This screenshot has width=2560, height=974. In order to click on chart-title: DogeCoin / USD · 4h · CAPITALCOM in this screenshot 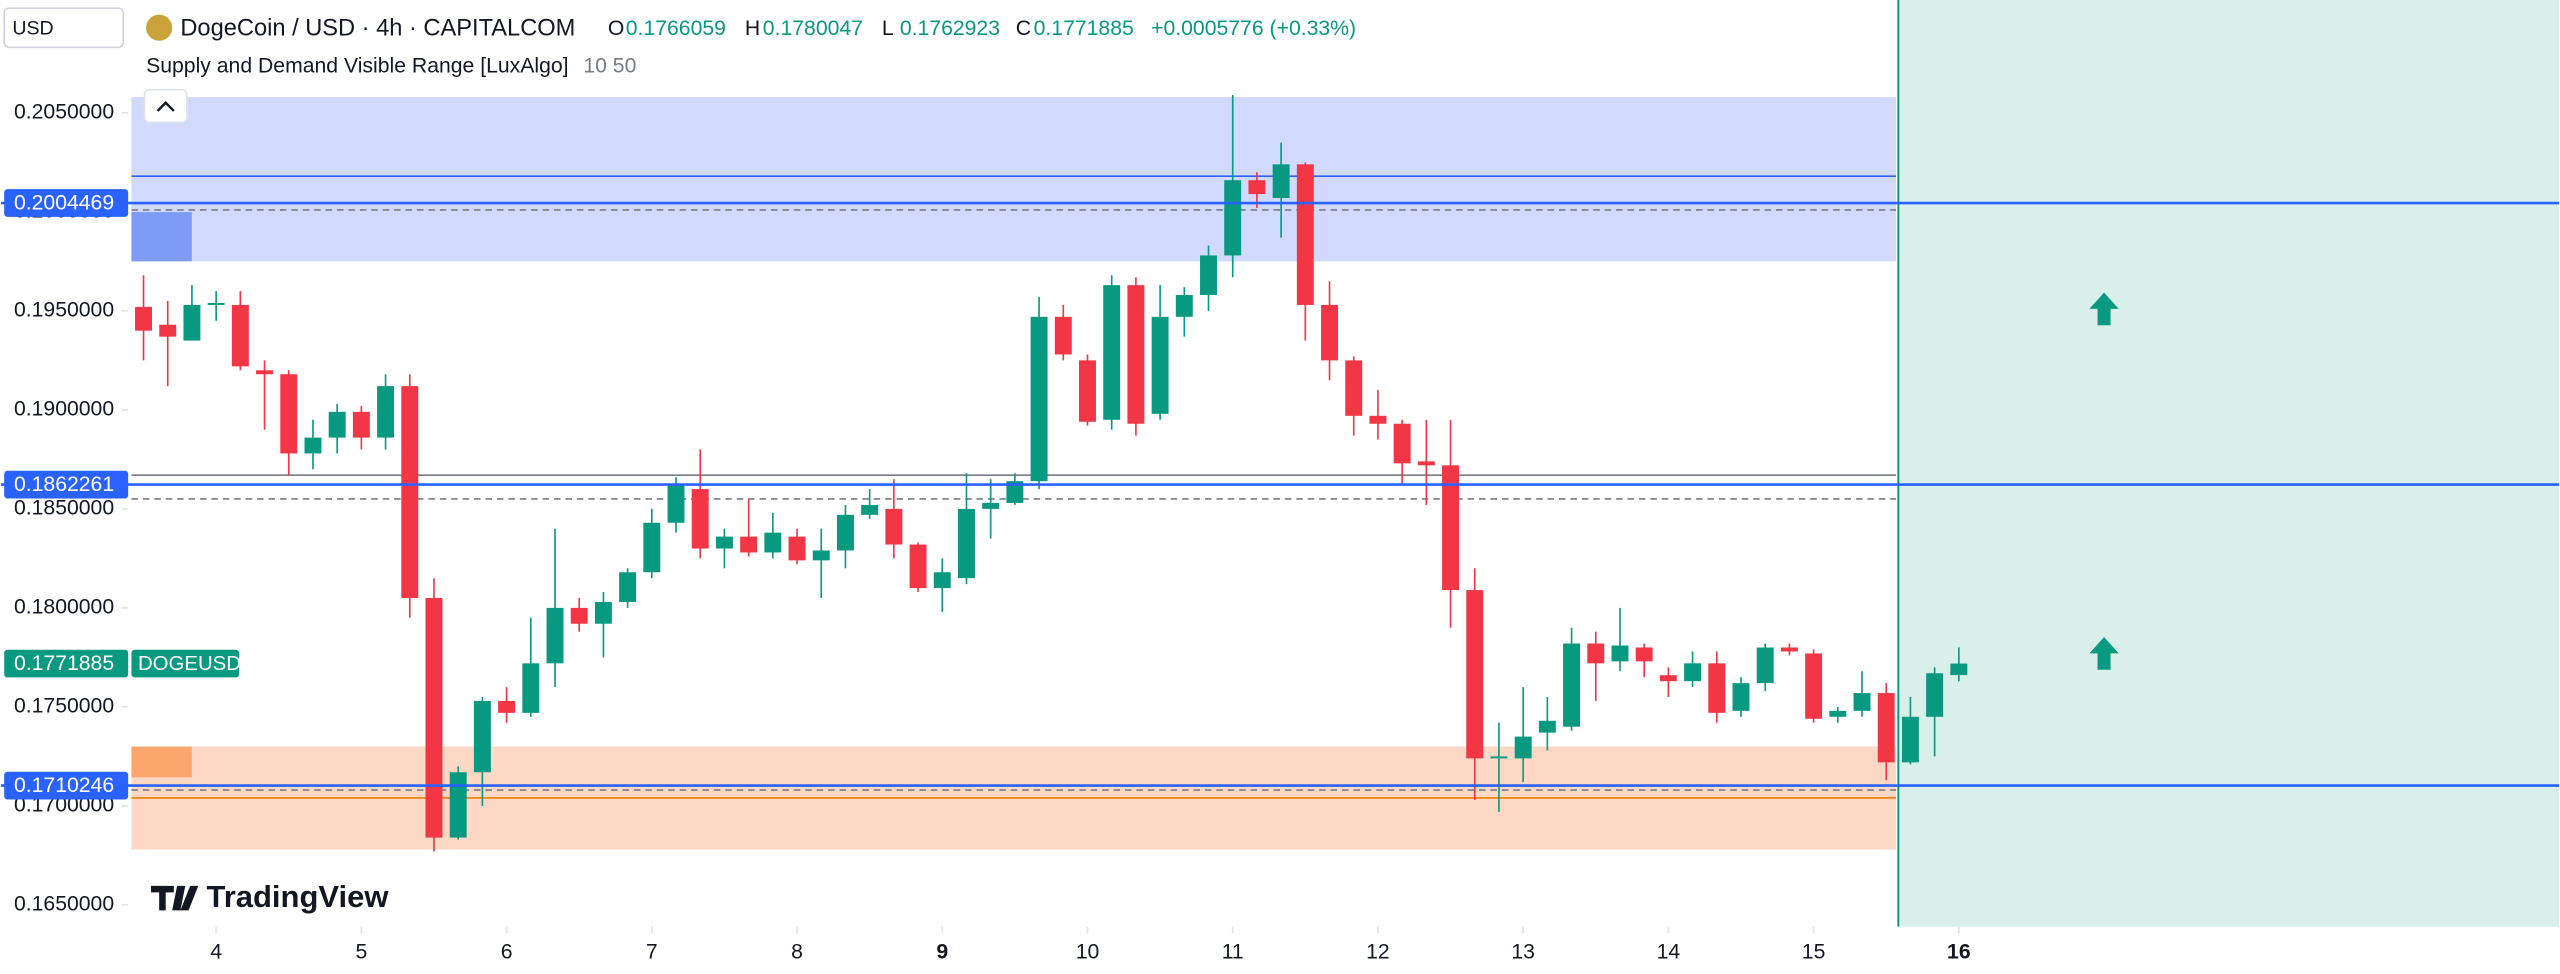, I will do `click(377, 29)`.